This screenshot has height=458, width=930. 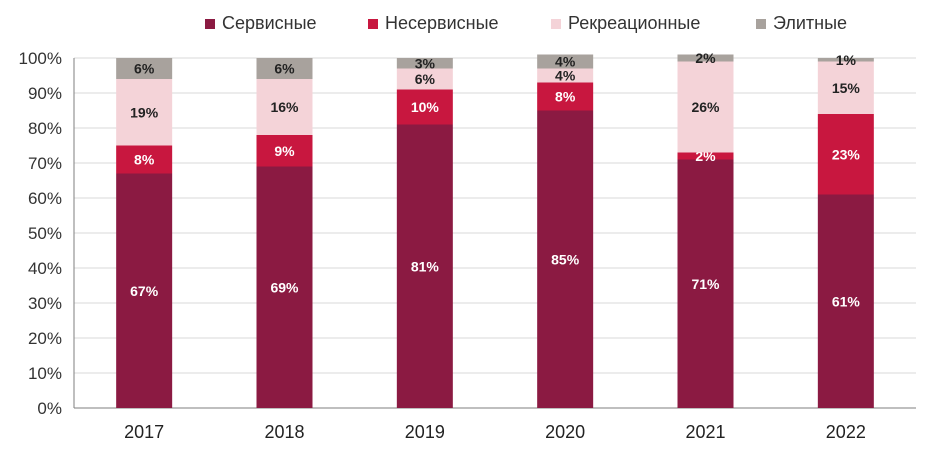 I want to click on x-tick-label: 2018, so click(x=284, y=432).